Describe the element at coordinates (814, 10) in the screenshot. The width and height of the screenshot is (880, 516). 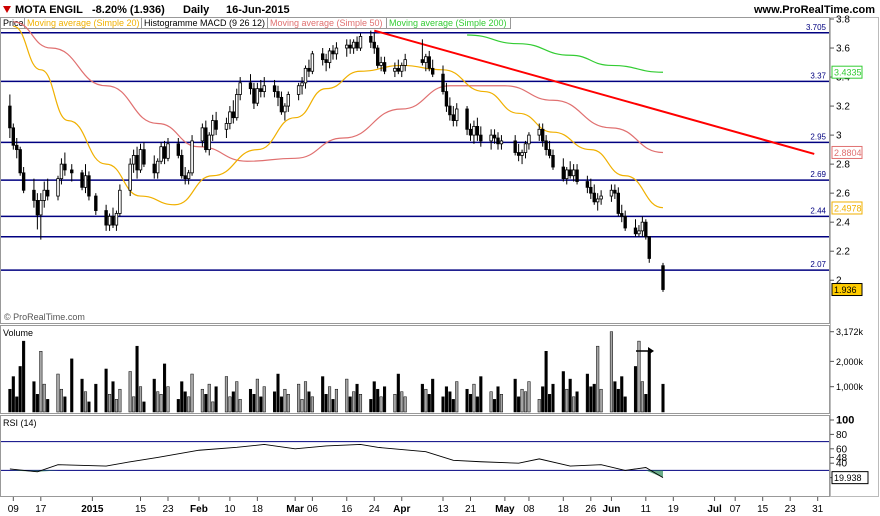
I see `site-link: www.ProRealTime.com` at that location.